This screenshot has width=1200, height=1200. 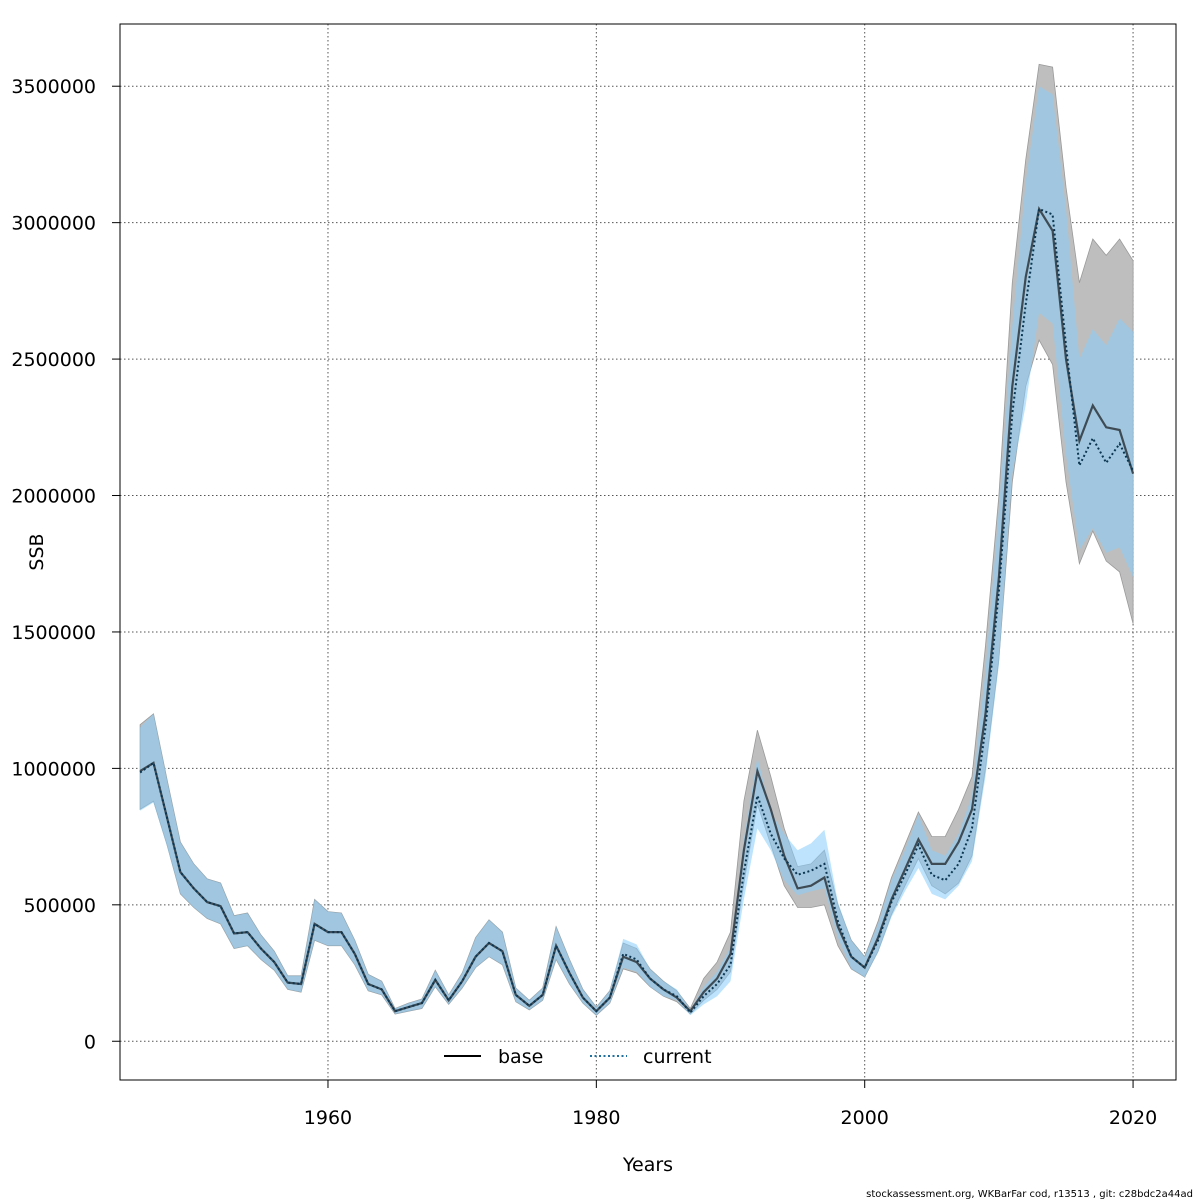 I want to click on y-tick-label: 1000000, so click(x=53, y=769).